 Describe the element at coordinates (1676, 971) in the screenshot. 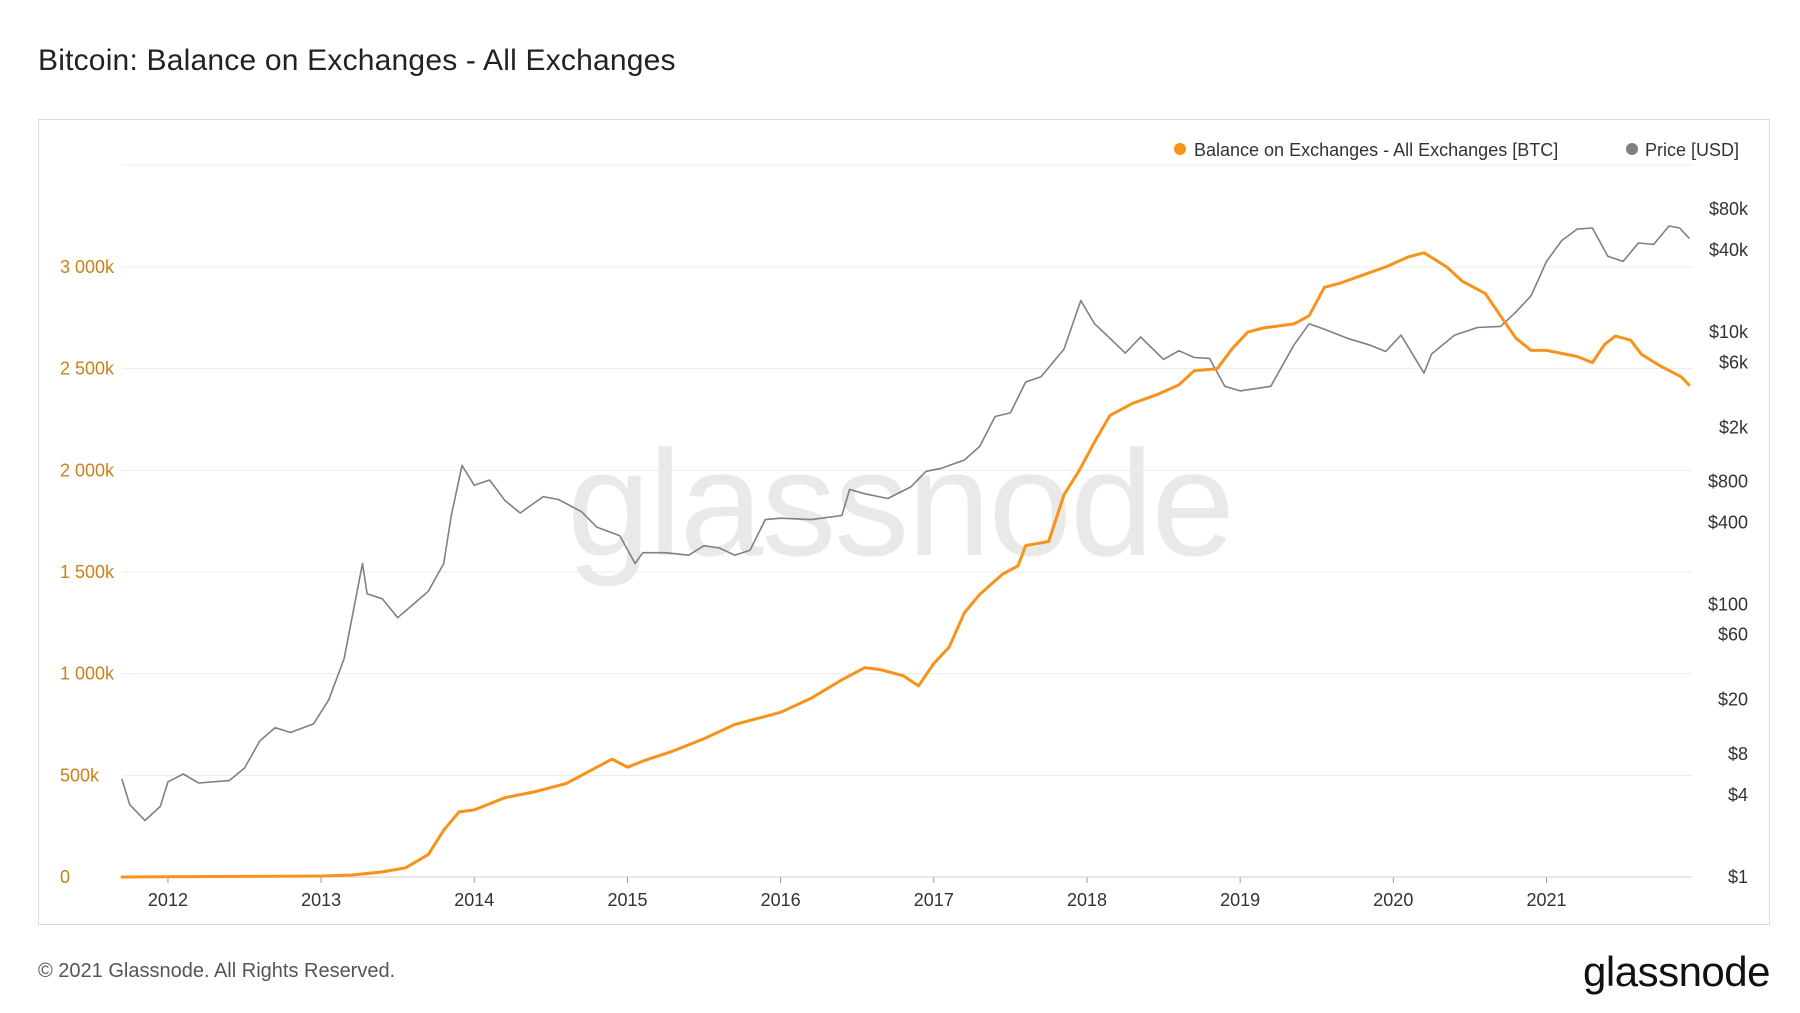

I see `brand-logo: glassnode` at that location.